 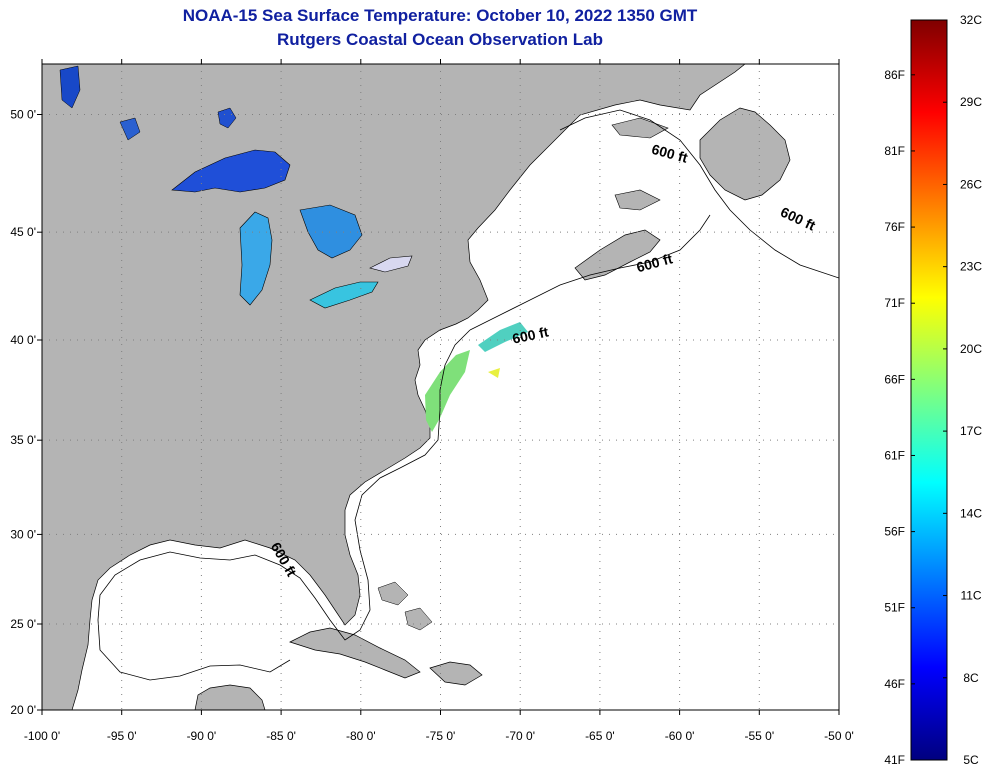 What do you see at coordinates (929, 390) in the screenshot?
I see `color-bar-scale` at bounding box center [929, 390].